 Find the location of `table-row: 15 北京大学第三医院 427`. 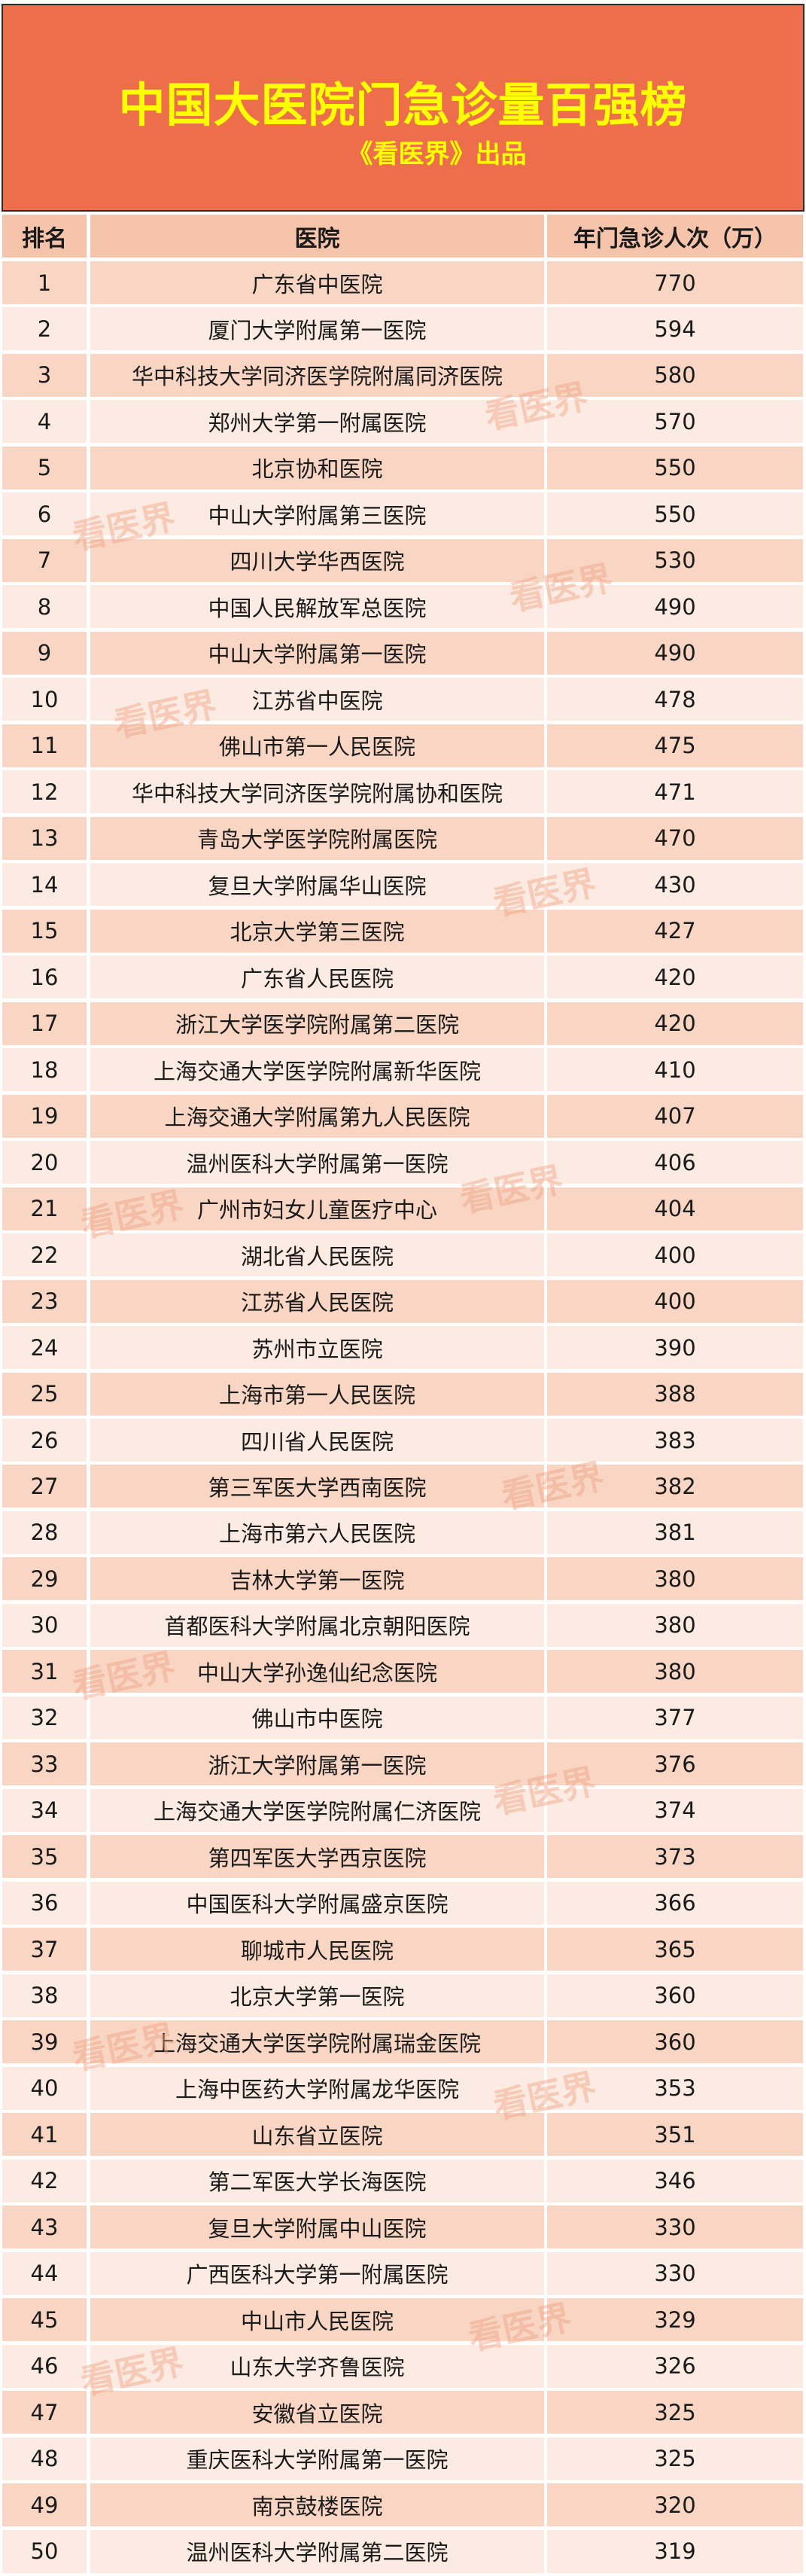

table-row: 15 北京大学第三医院 427 is located at coordinates (403, 931).